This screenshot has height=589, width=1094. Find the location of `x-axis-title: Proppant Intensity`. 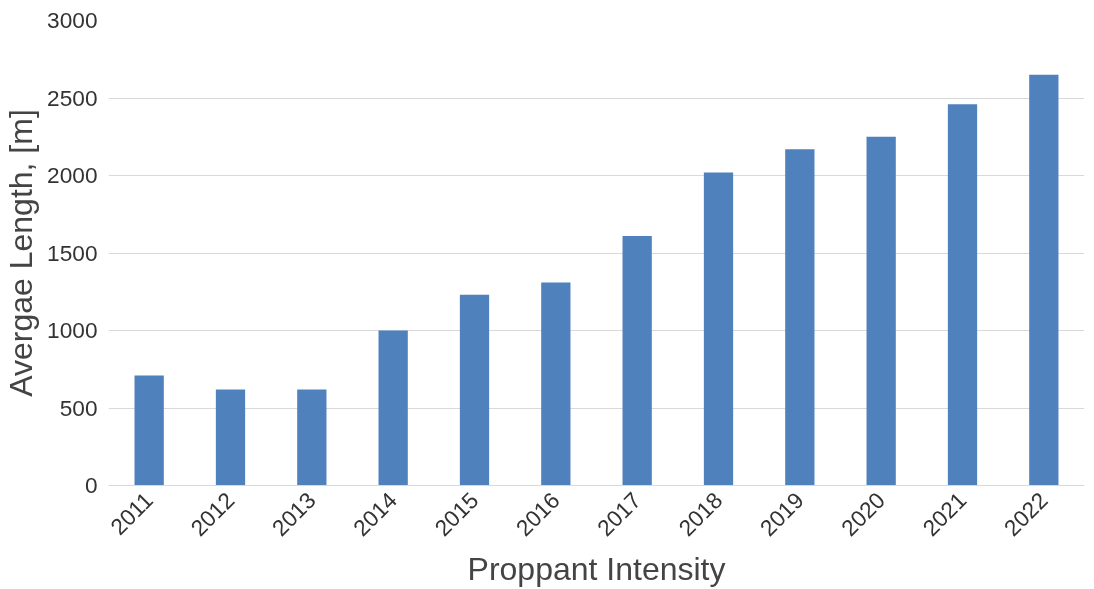

x-axis-title: Proppant Intensity is located at coordinates (596, 568).